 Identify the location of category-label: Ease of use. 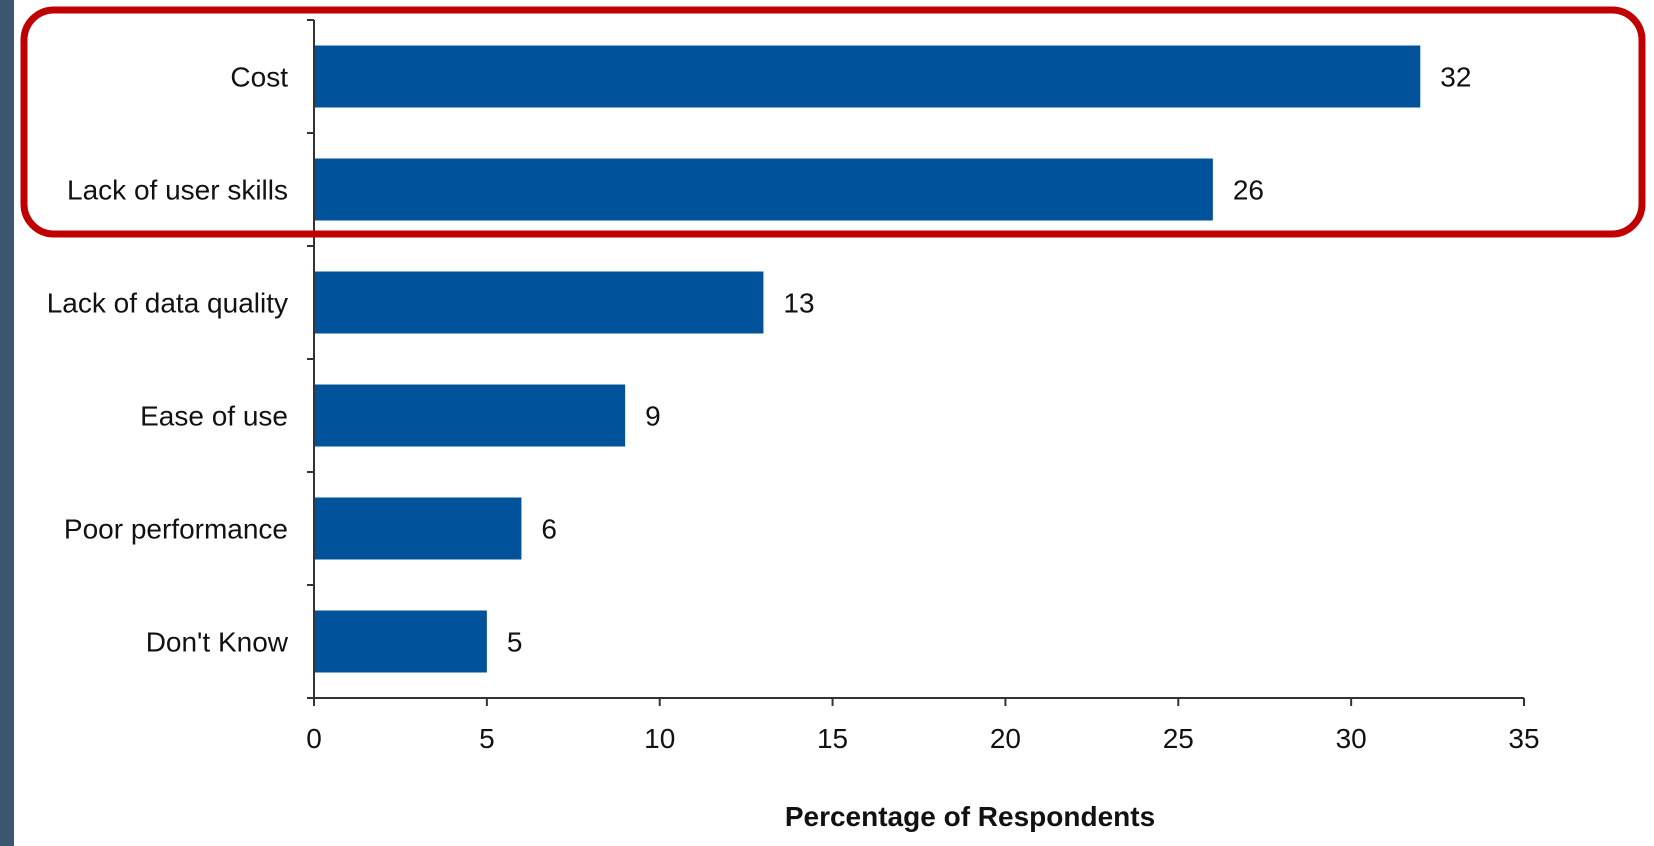
(214, 416).